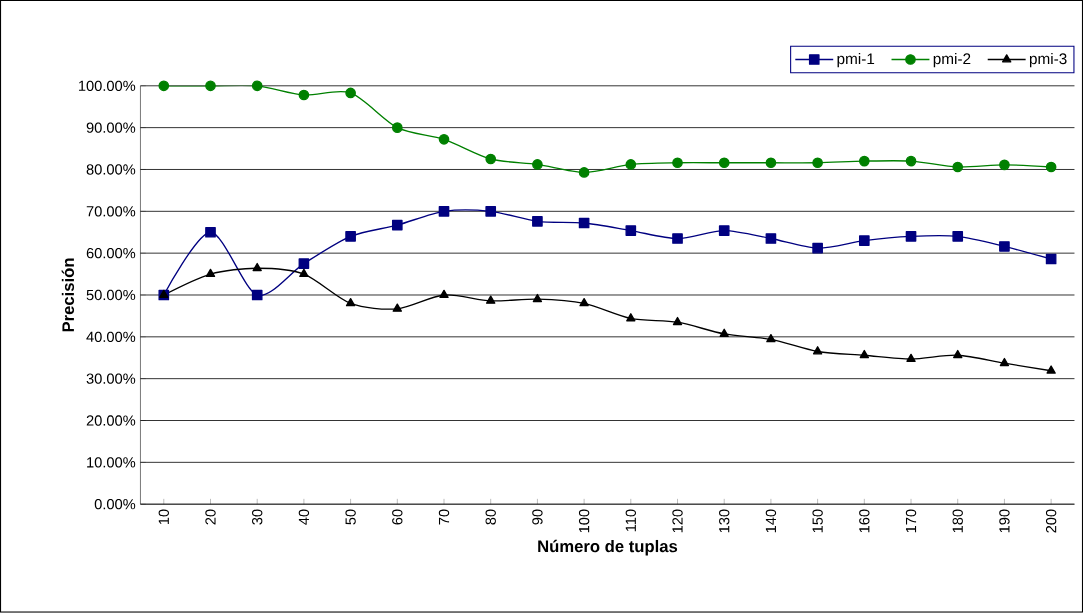 The height and width of the screenshot is (613, 1083). I want to click on x-tick-label: 160, so click(864, 521).